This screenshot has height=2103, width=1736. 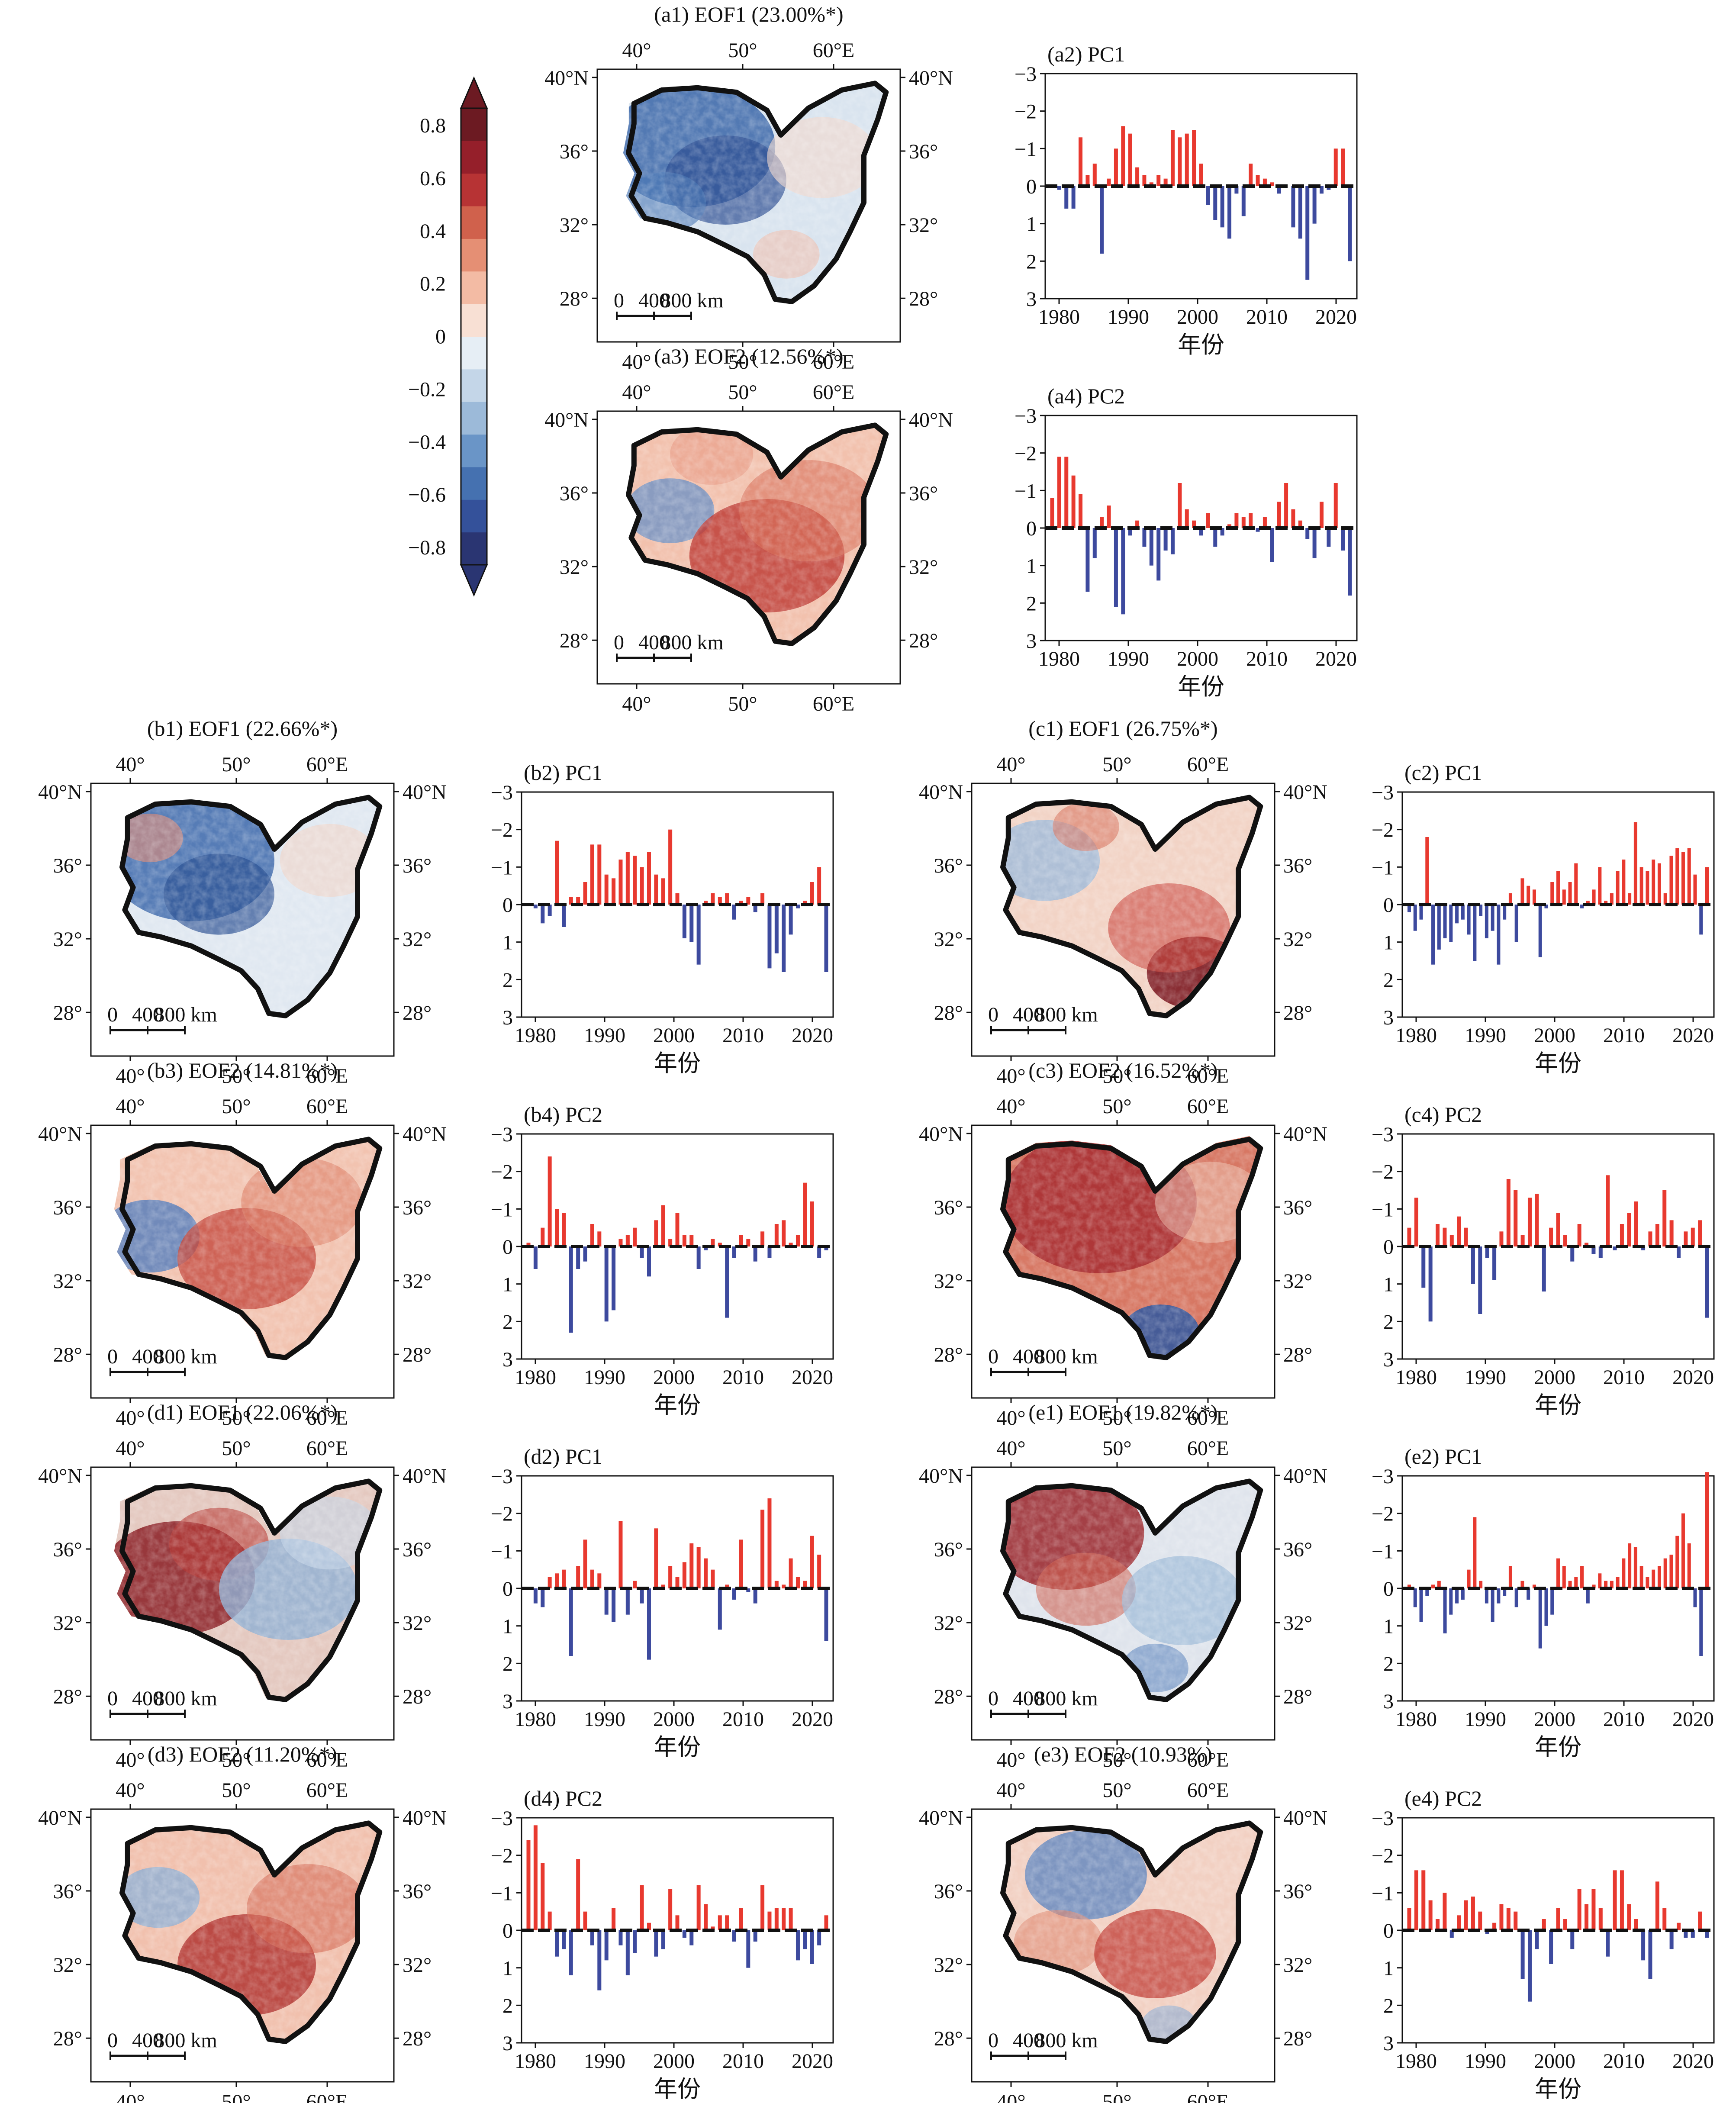 What do you see at coordinates (236, 765) in the screenshot?
I see `lon-tick-label-top: 50°` at bounding box center [236, 765].